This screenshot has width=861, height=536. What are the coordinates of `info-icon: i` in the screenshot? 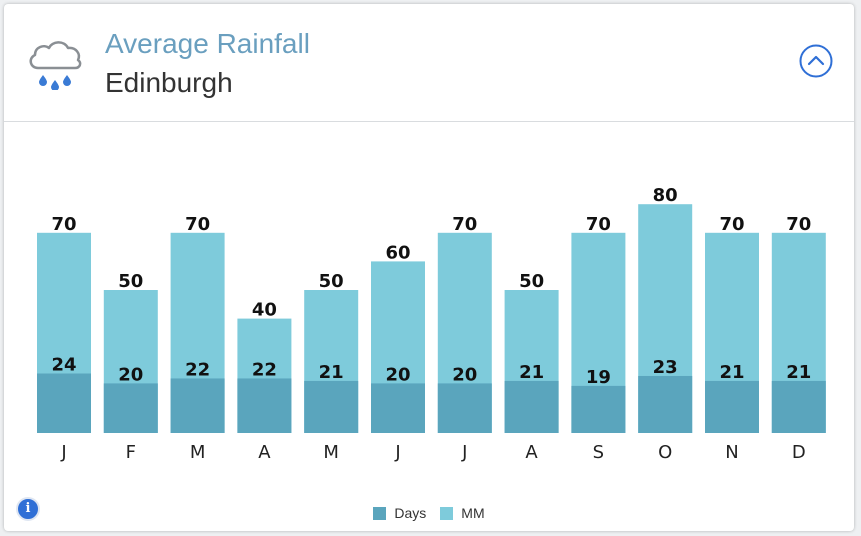 It's located at (28, 509).